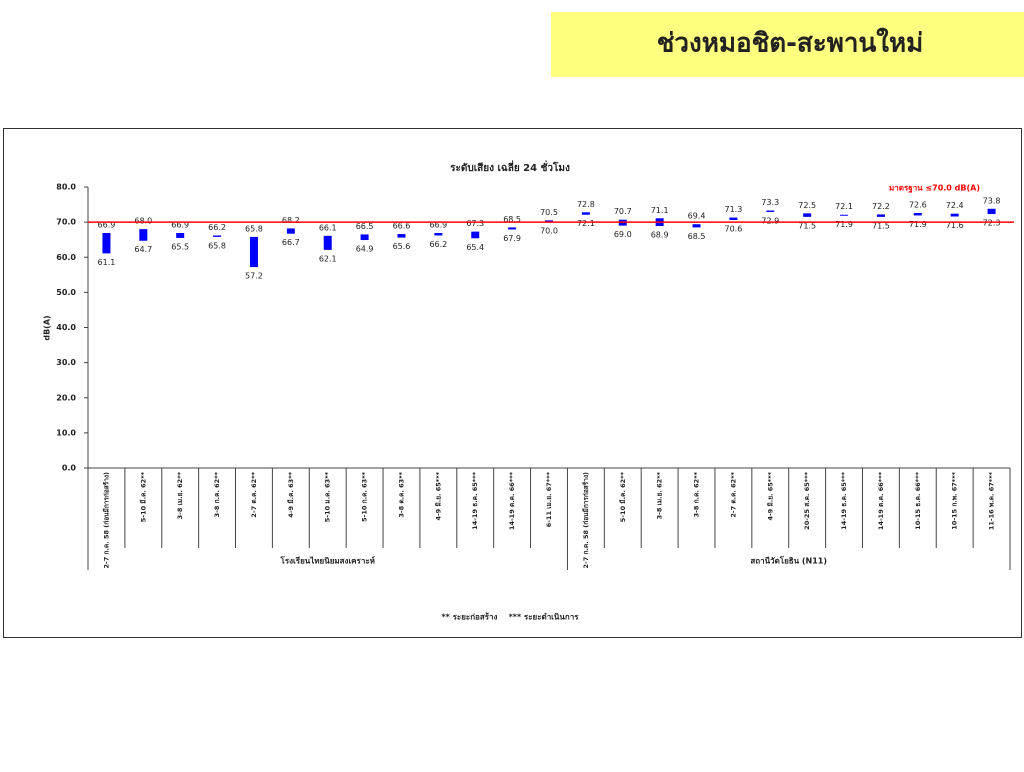  I want to click on low-label: 69.0, so click(623, 234).